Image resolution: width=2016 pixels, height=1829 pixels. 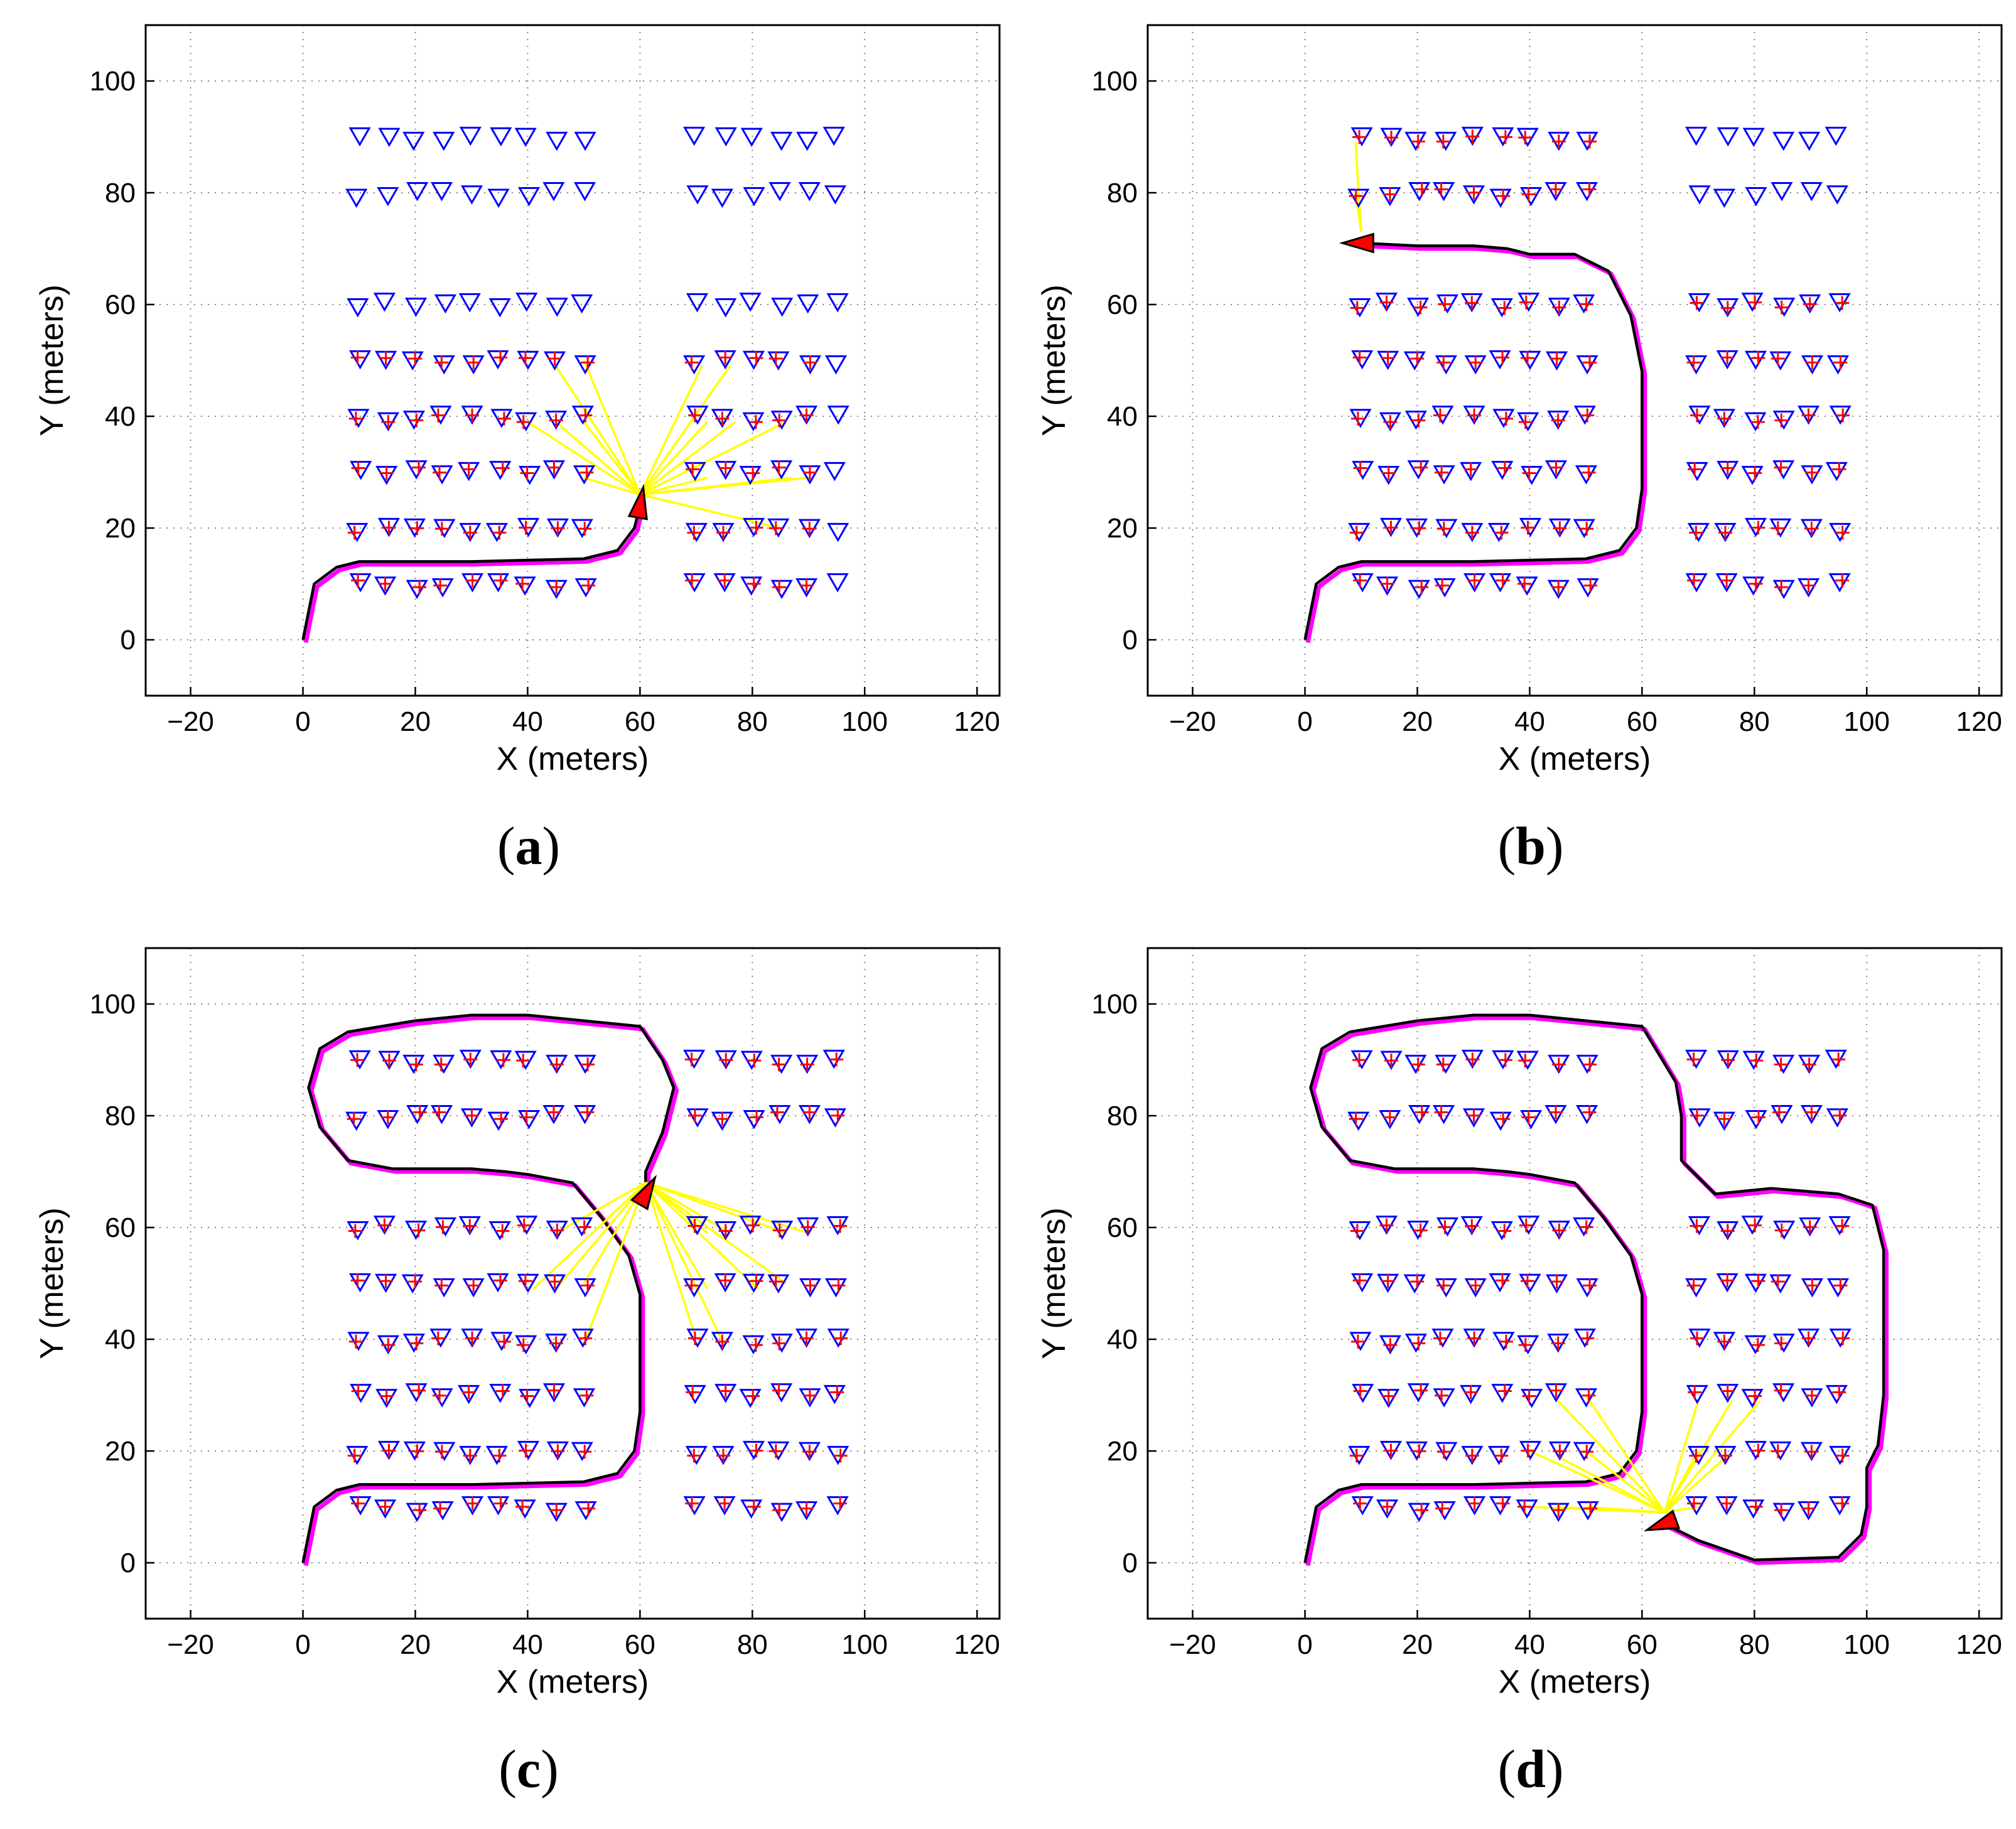 What do you see at coordinates (643, 1192) in the screenshot?
I see `robot-pose-marker` at bounding box center [643, 1192].